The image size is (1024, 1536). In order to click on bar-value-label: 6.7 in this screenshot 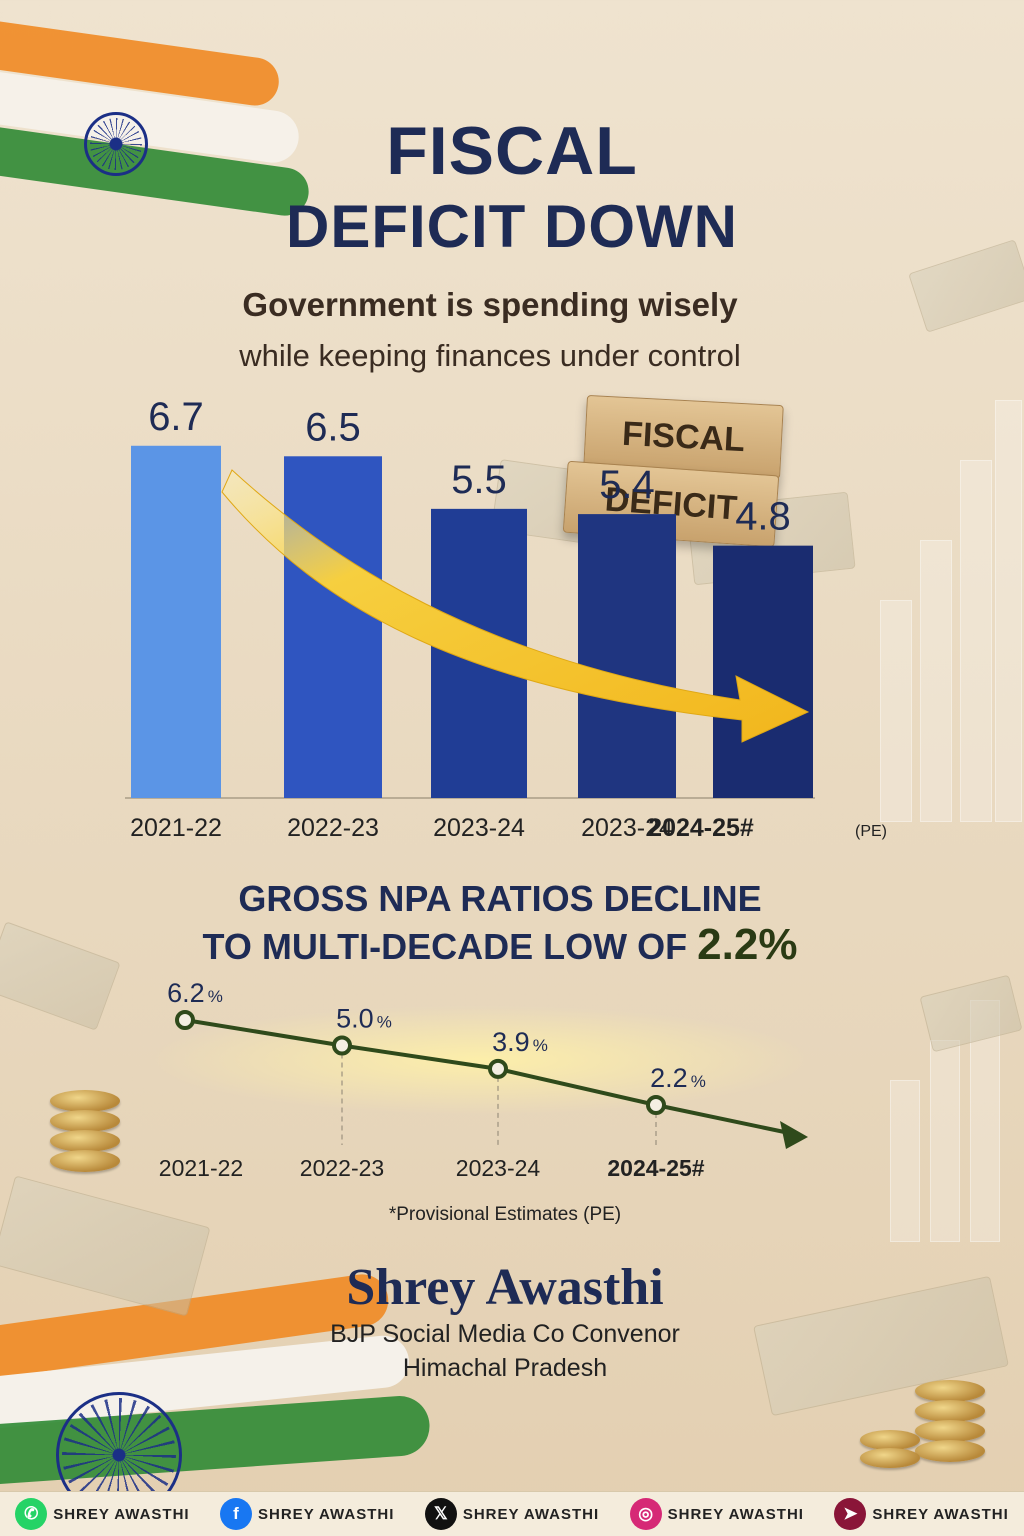, I will do `click(176, 417)`.